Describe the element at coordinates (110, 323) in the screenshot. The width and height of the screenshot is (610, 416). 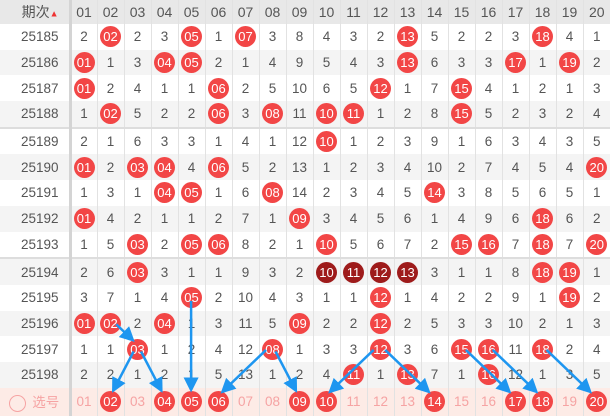
I see `hit-cell: 02` at that location.